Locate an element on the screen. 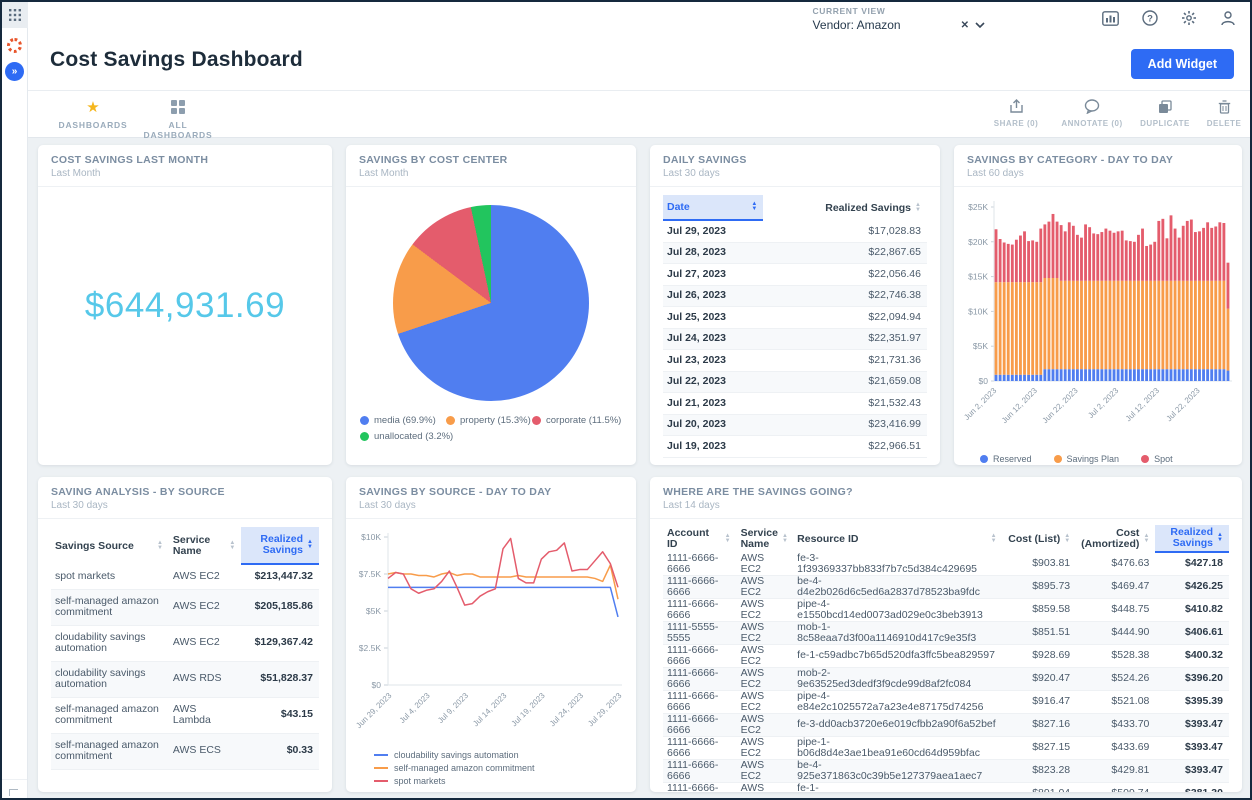  svg-text: Jun 2, 2023 is located at coordinates (980, 404).